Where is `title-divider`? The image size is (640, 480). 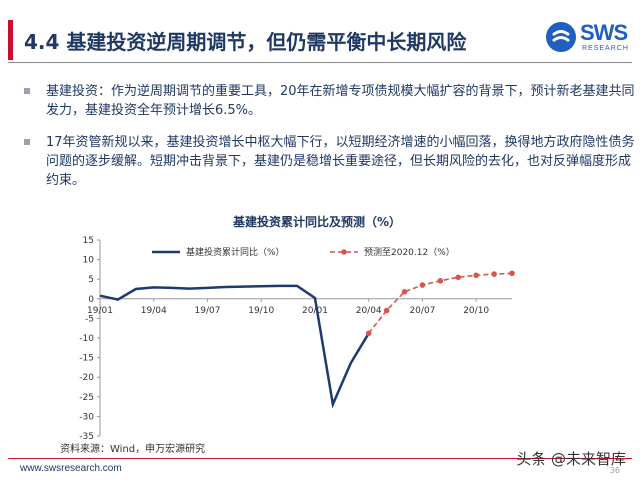
title-divider is located at coordinates (320, 62).